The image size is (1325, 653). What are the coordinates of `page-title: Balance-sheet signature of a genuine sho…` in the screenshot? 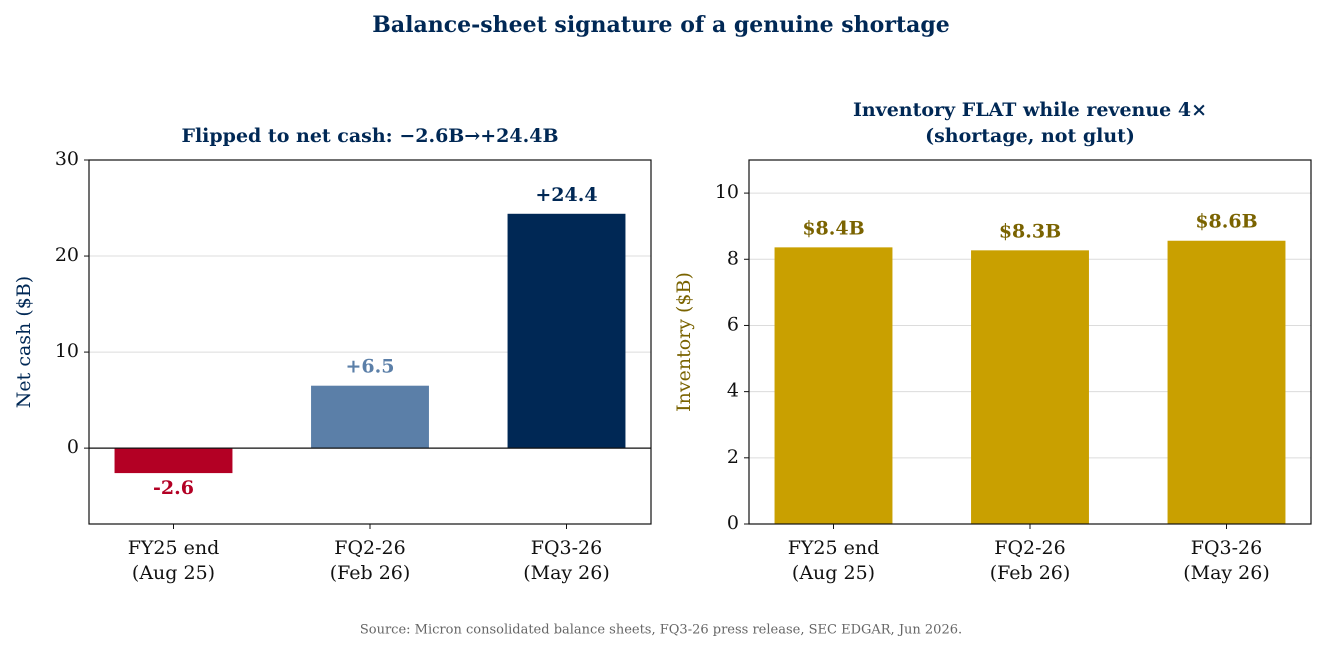 It's located at (661, 25).